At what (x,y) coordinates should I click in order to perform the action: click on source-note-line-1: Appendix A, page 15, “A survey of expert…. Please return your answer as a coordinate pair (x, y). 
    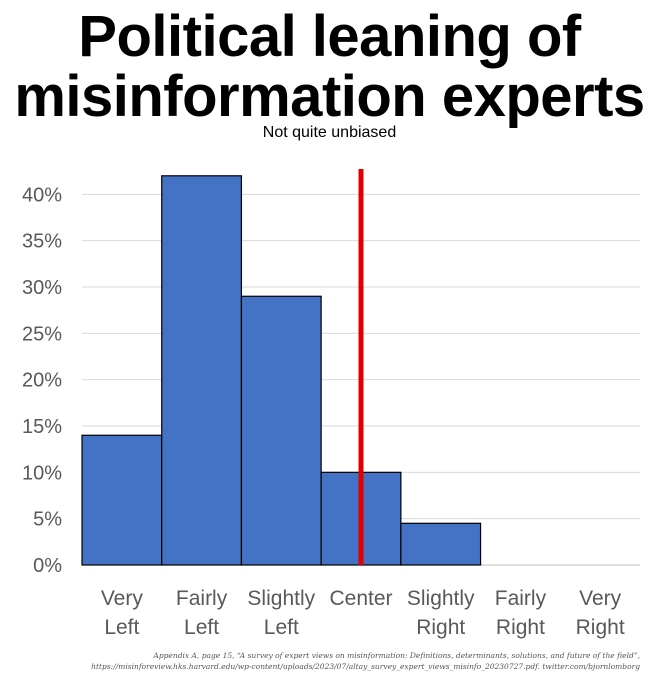
    Looking at the image, I should click on (396, 655).